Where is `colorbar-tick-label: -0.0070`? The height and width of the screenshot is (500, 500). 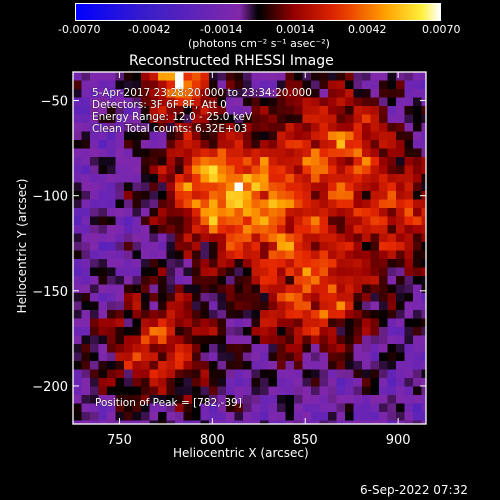
colorbar-tick-label: -0.0070 is located at coordinates (79, 29).